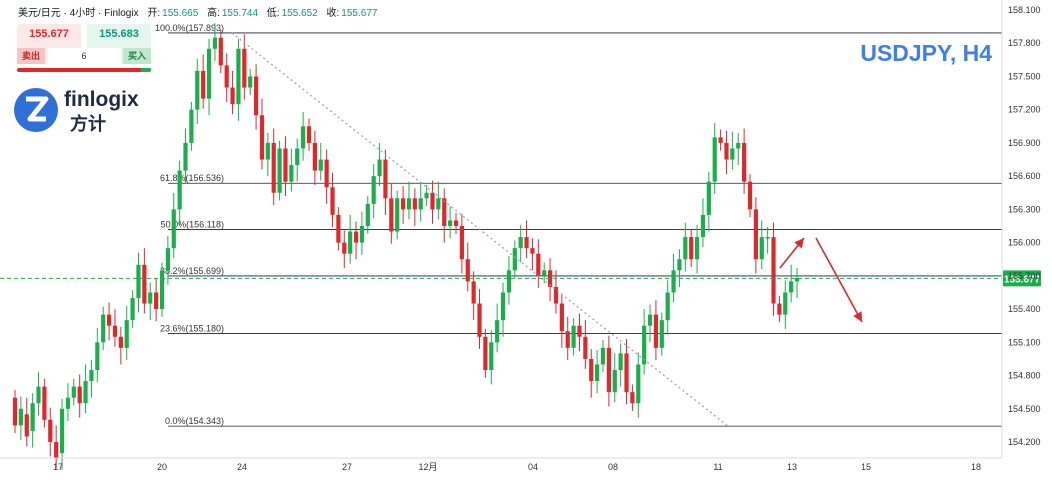 Image resolution: width=1052 pixels, height=489 pixels. What do you see at coordinates (192, 225) in the screenshot?
I see `fib-label-2: 50.0%(156.118)` at bounding box center [192, 225].